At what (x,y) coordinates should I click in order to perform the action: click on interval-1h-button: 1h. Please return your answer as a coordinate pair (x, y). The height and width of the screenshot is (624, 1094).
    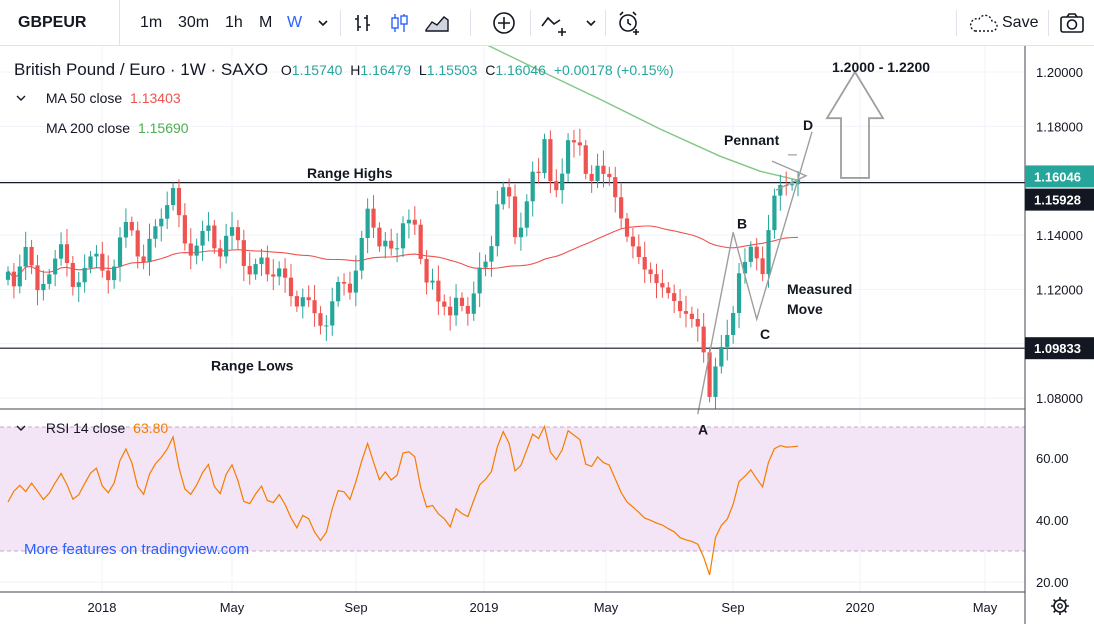
    Looking at the image, I should click on (234, 22).